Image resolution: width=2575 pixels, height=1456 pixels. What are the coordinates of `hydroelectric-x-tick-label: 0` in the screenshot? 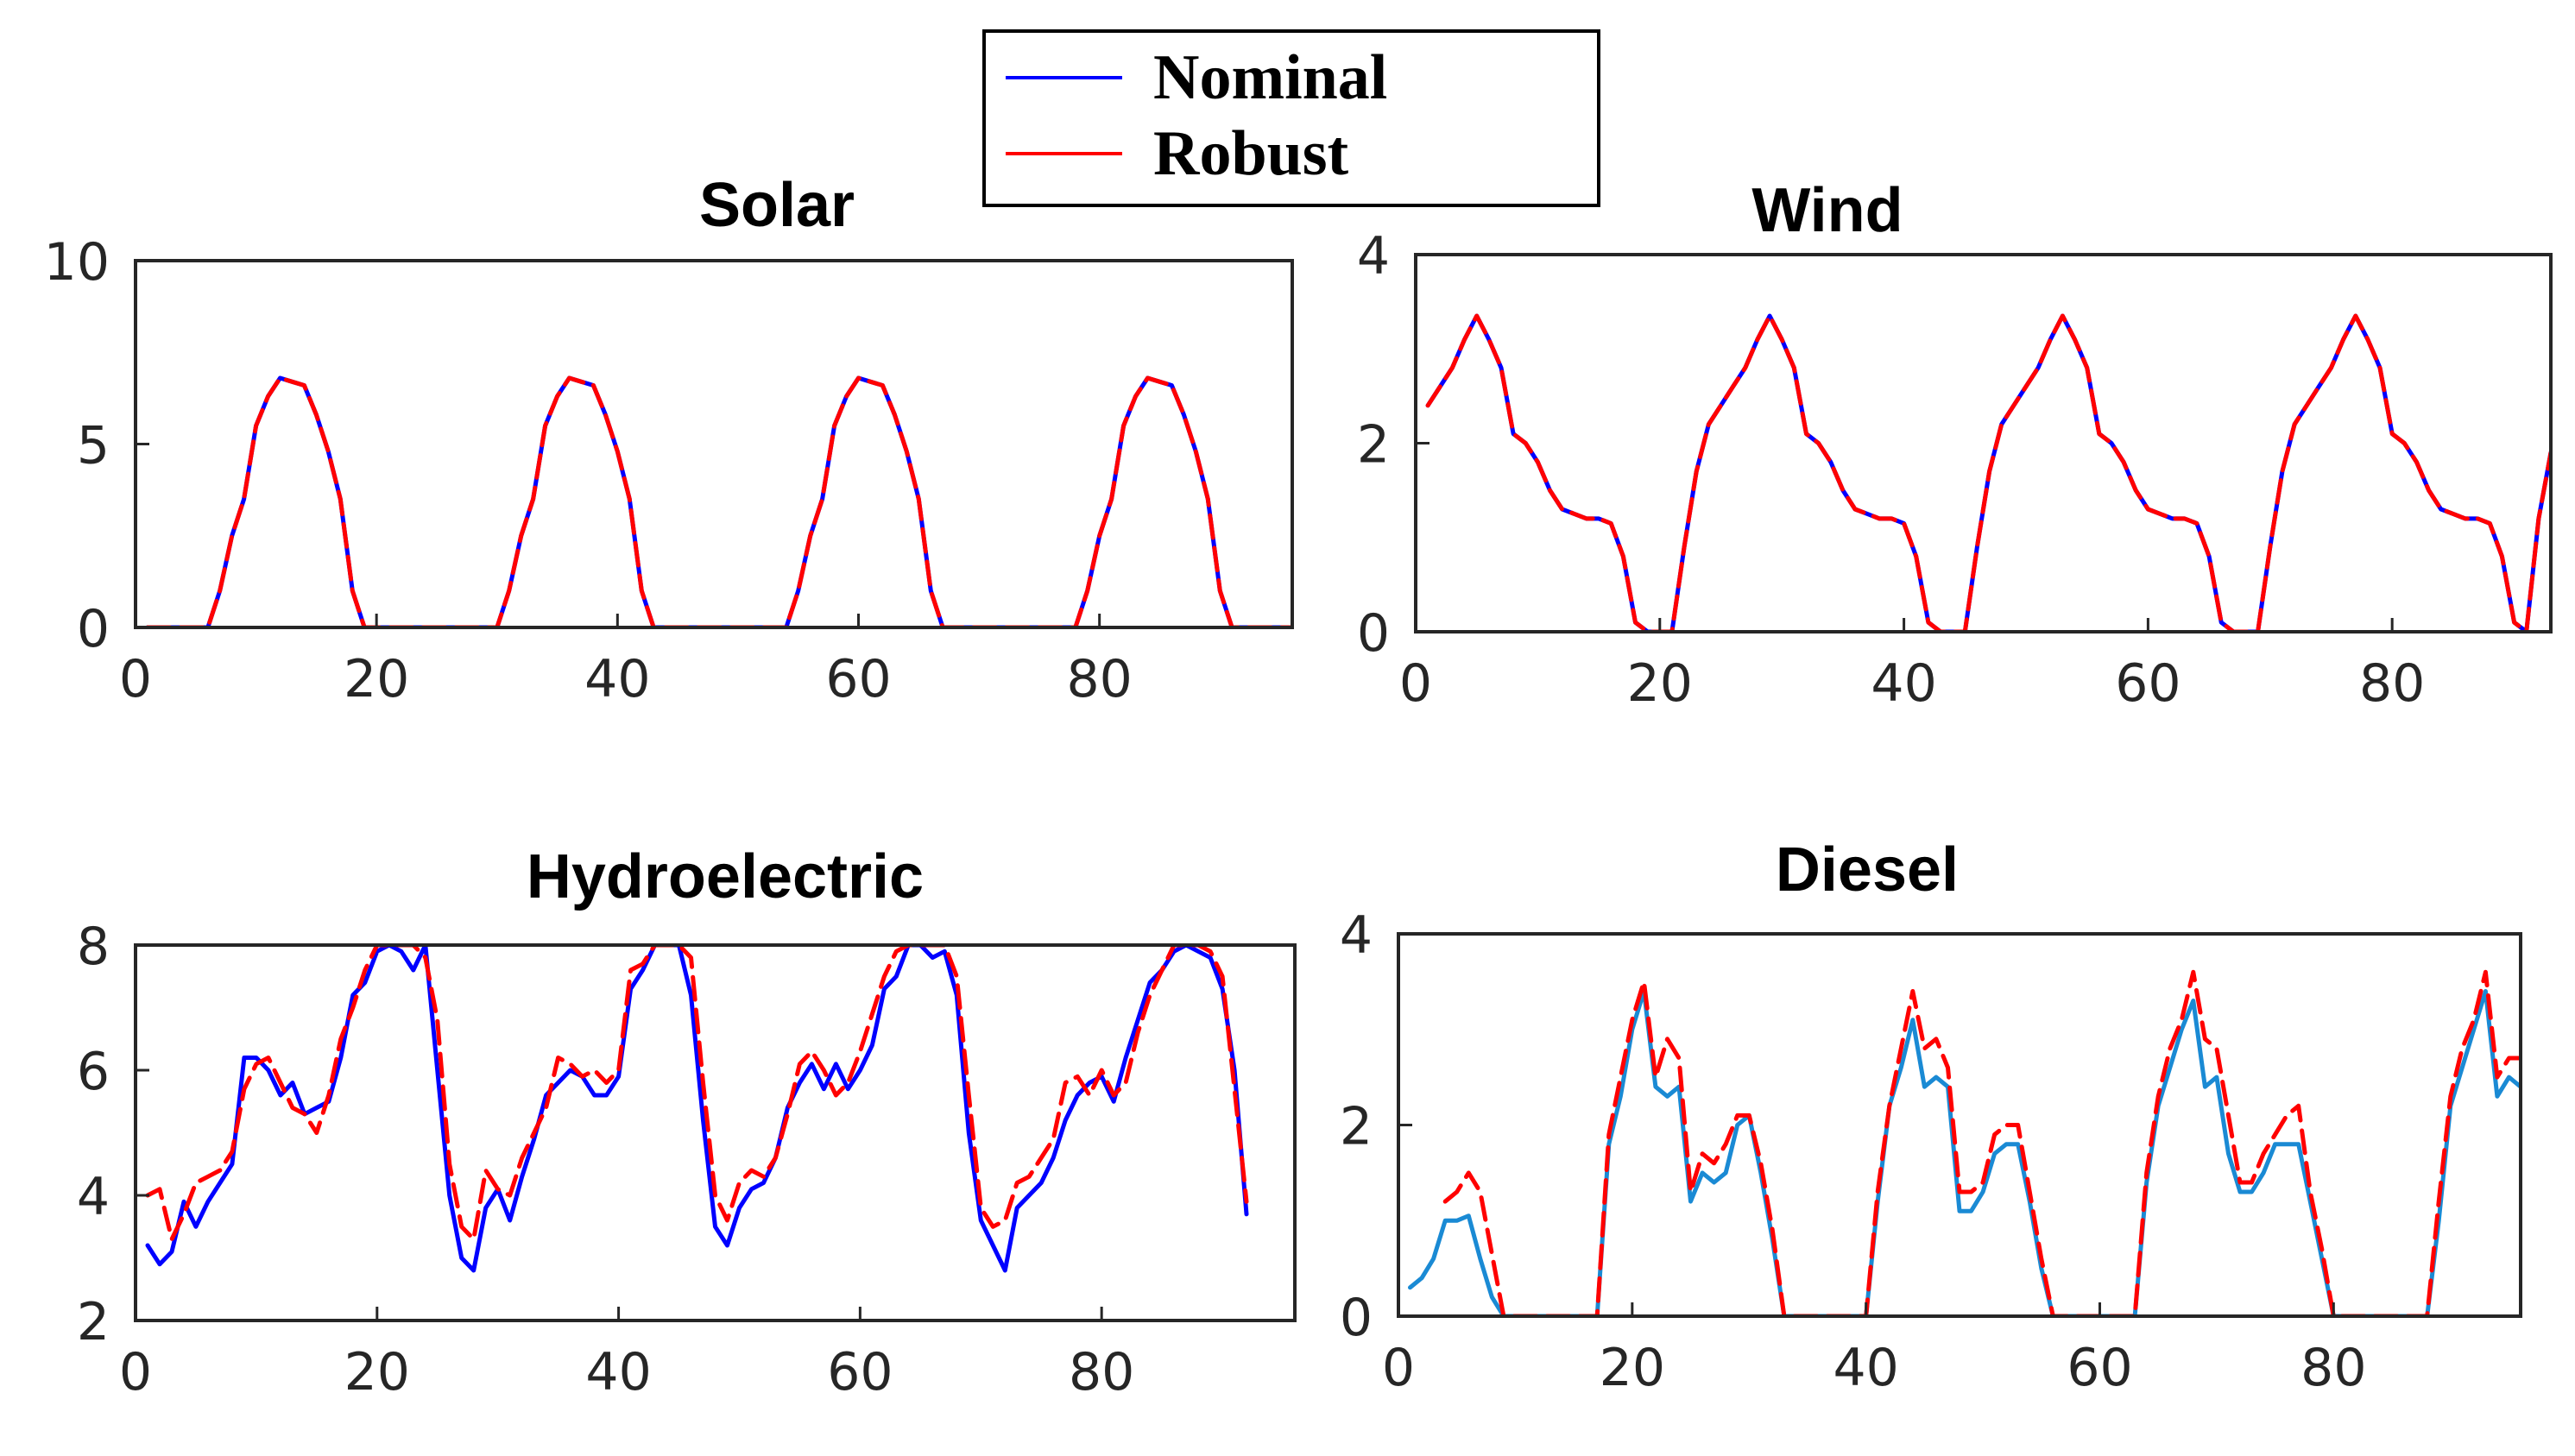 It's located at (135, 1372).